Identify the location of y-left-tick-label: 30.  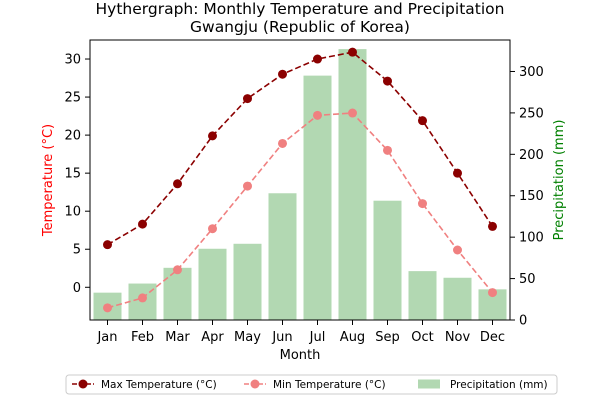
(72, 60).